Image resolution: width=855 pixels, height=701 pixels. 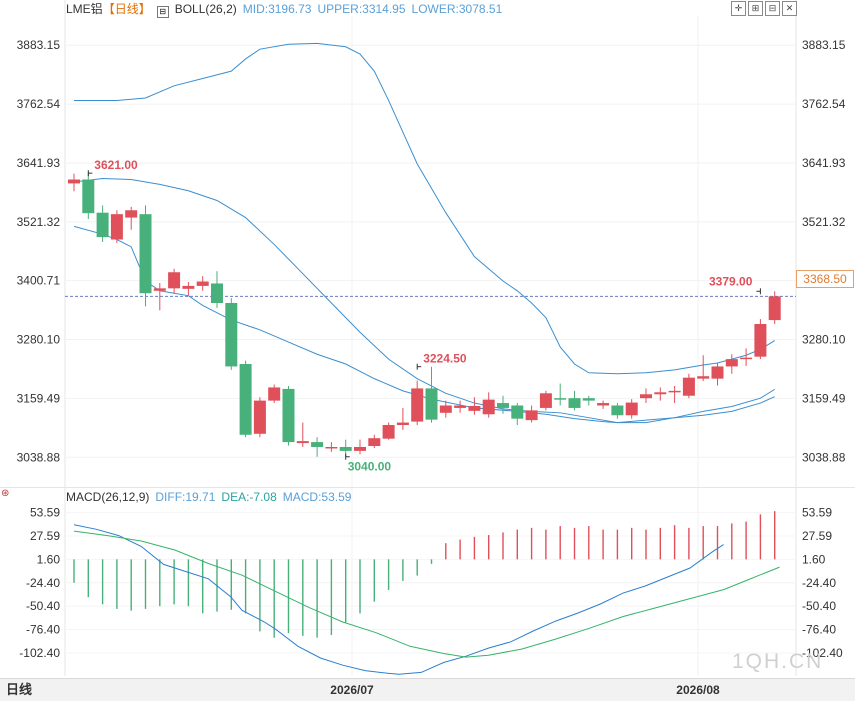 I want to click on macd-name: MACD(26,12,9), so click(x=108, y=497).